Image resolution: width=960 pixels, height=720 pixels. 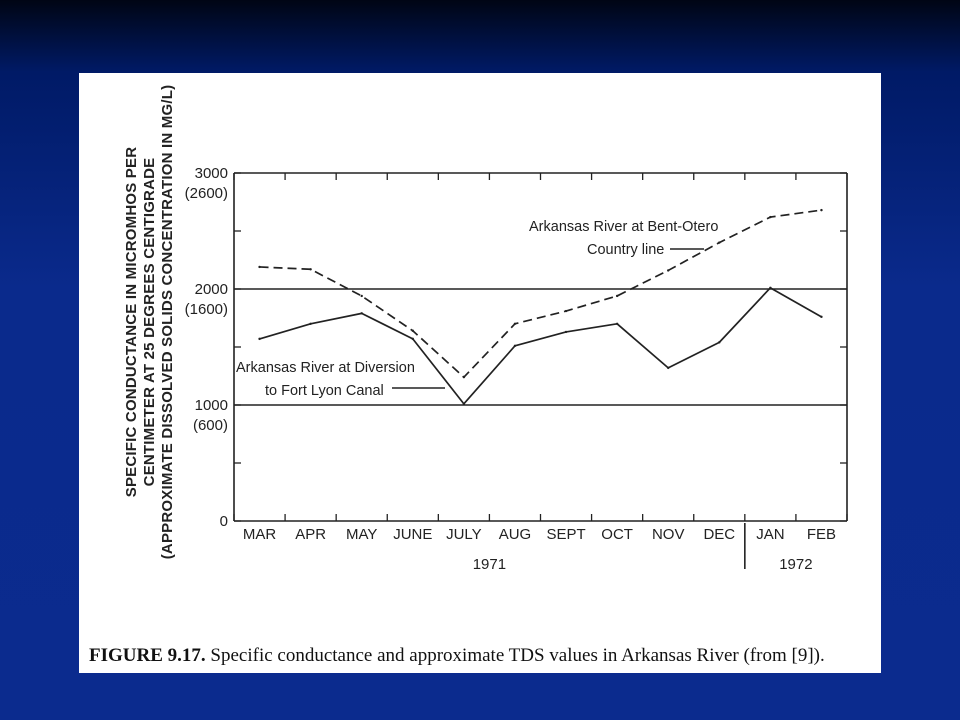 I want to click on data-point-fort-lyon-mar, so click(x=259, y=339).